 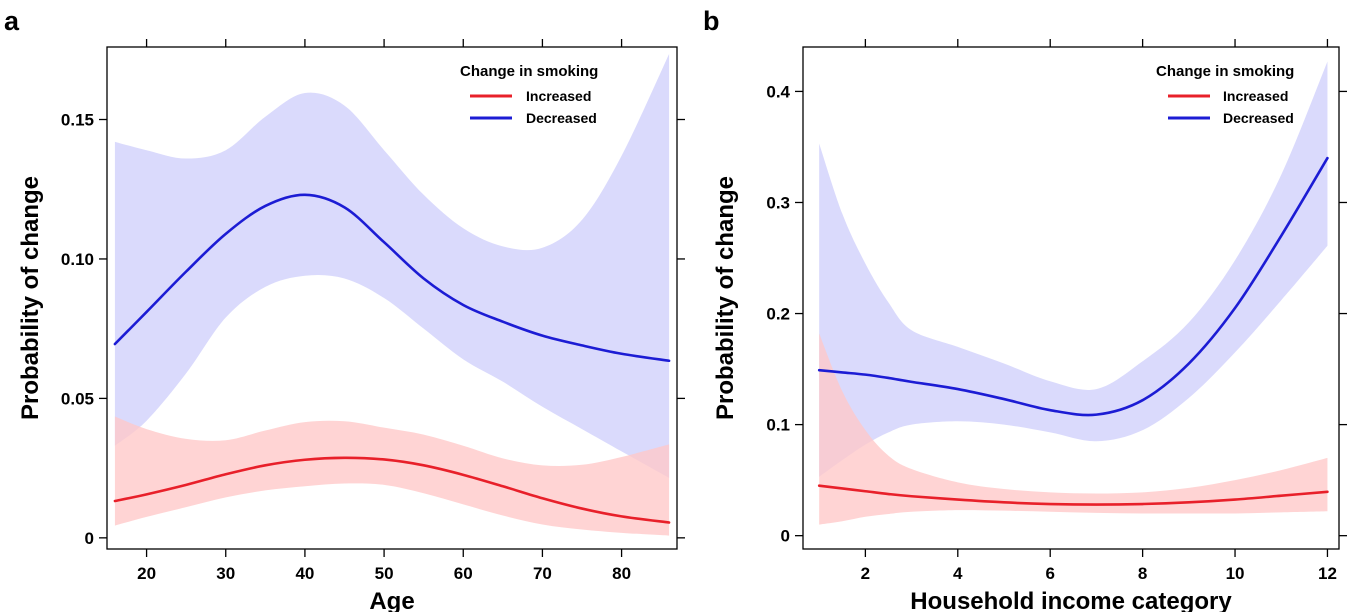 I want to click on panel-a-y-axis-title: Probability of change, so click(x=30, y=298).